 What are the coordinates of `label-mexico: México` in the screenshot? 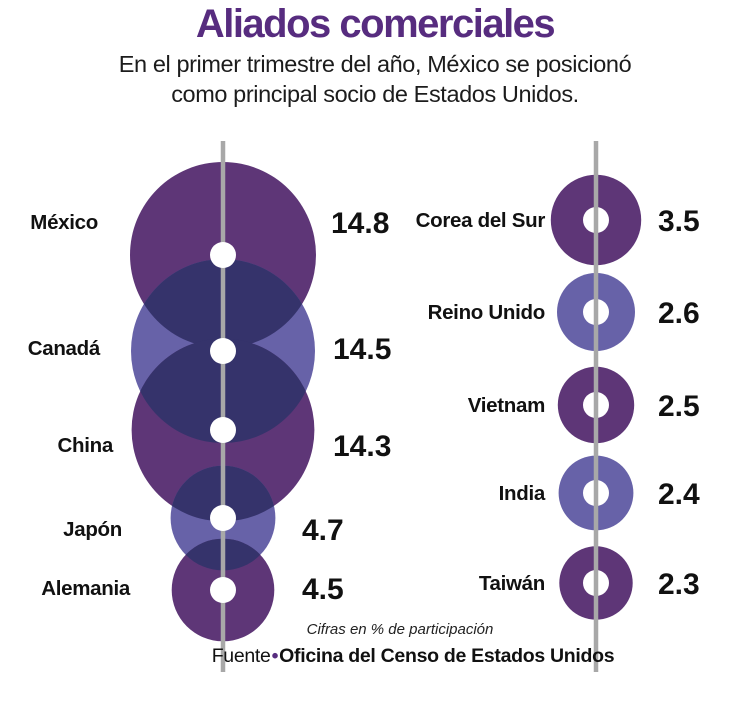 It's located at (64, 222).